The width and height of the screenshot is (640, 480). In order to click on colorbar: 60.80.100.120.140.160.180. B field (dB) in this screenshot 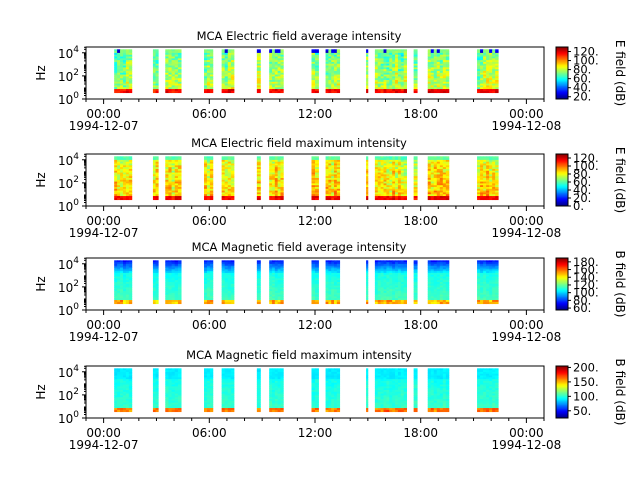, I will do `click(591, 284)`.